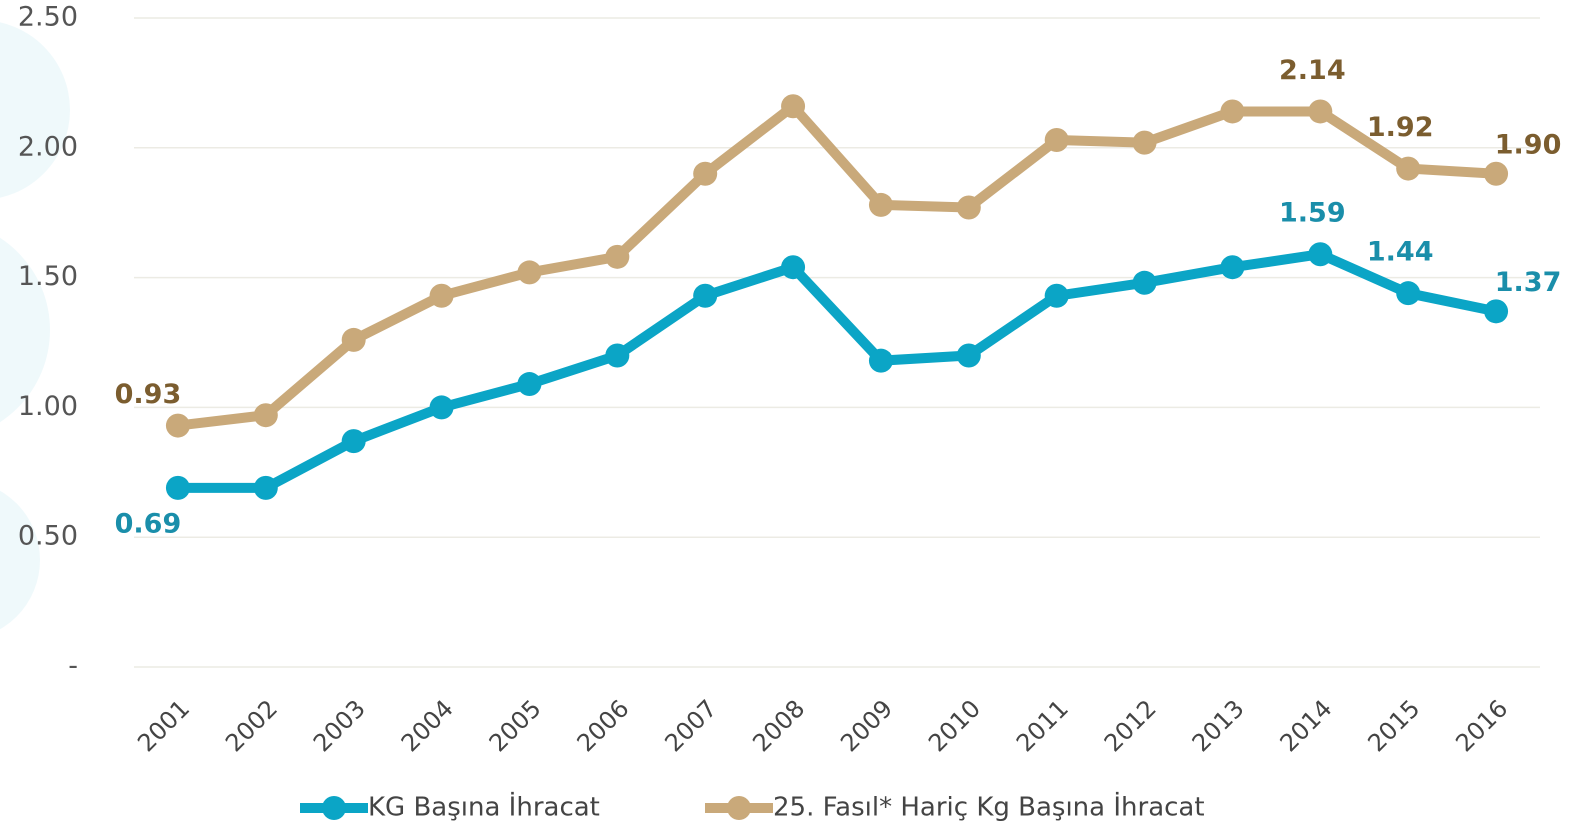 This screenshot has height=836, width=1578. Describe the element at coordinates (163, 725) in the screenshot. I see `x-tick-label: 2001` at that location.